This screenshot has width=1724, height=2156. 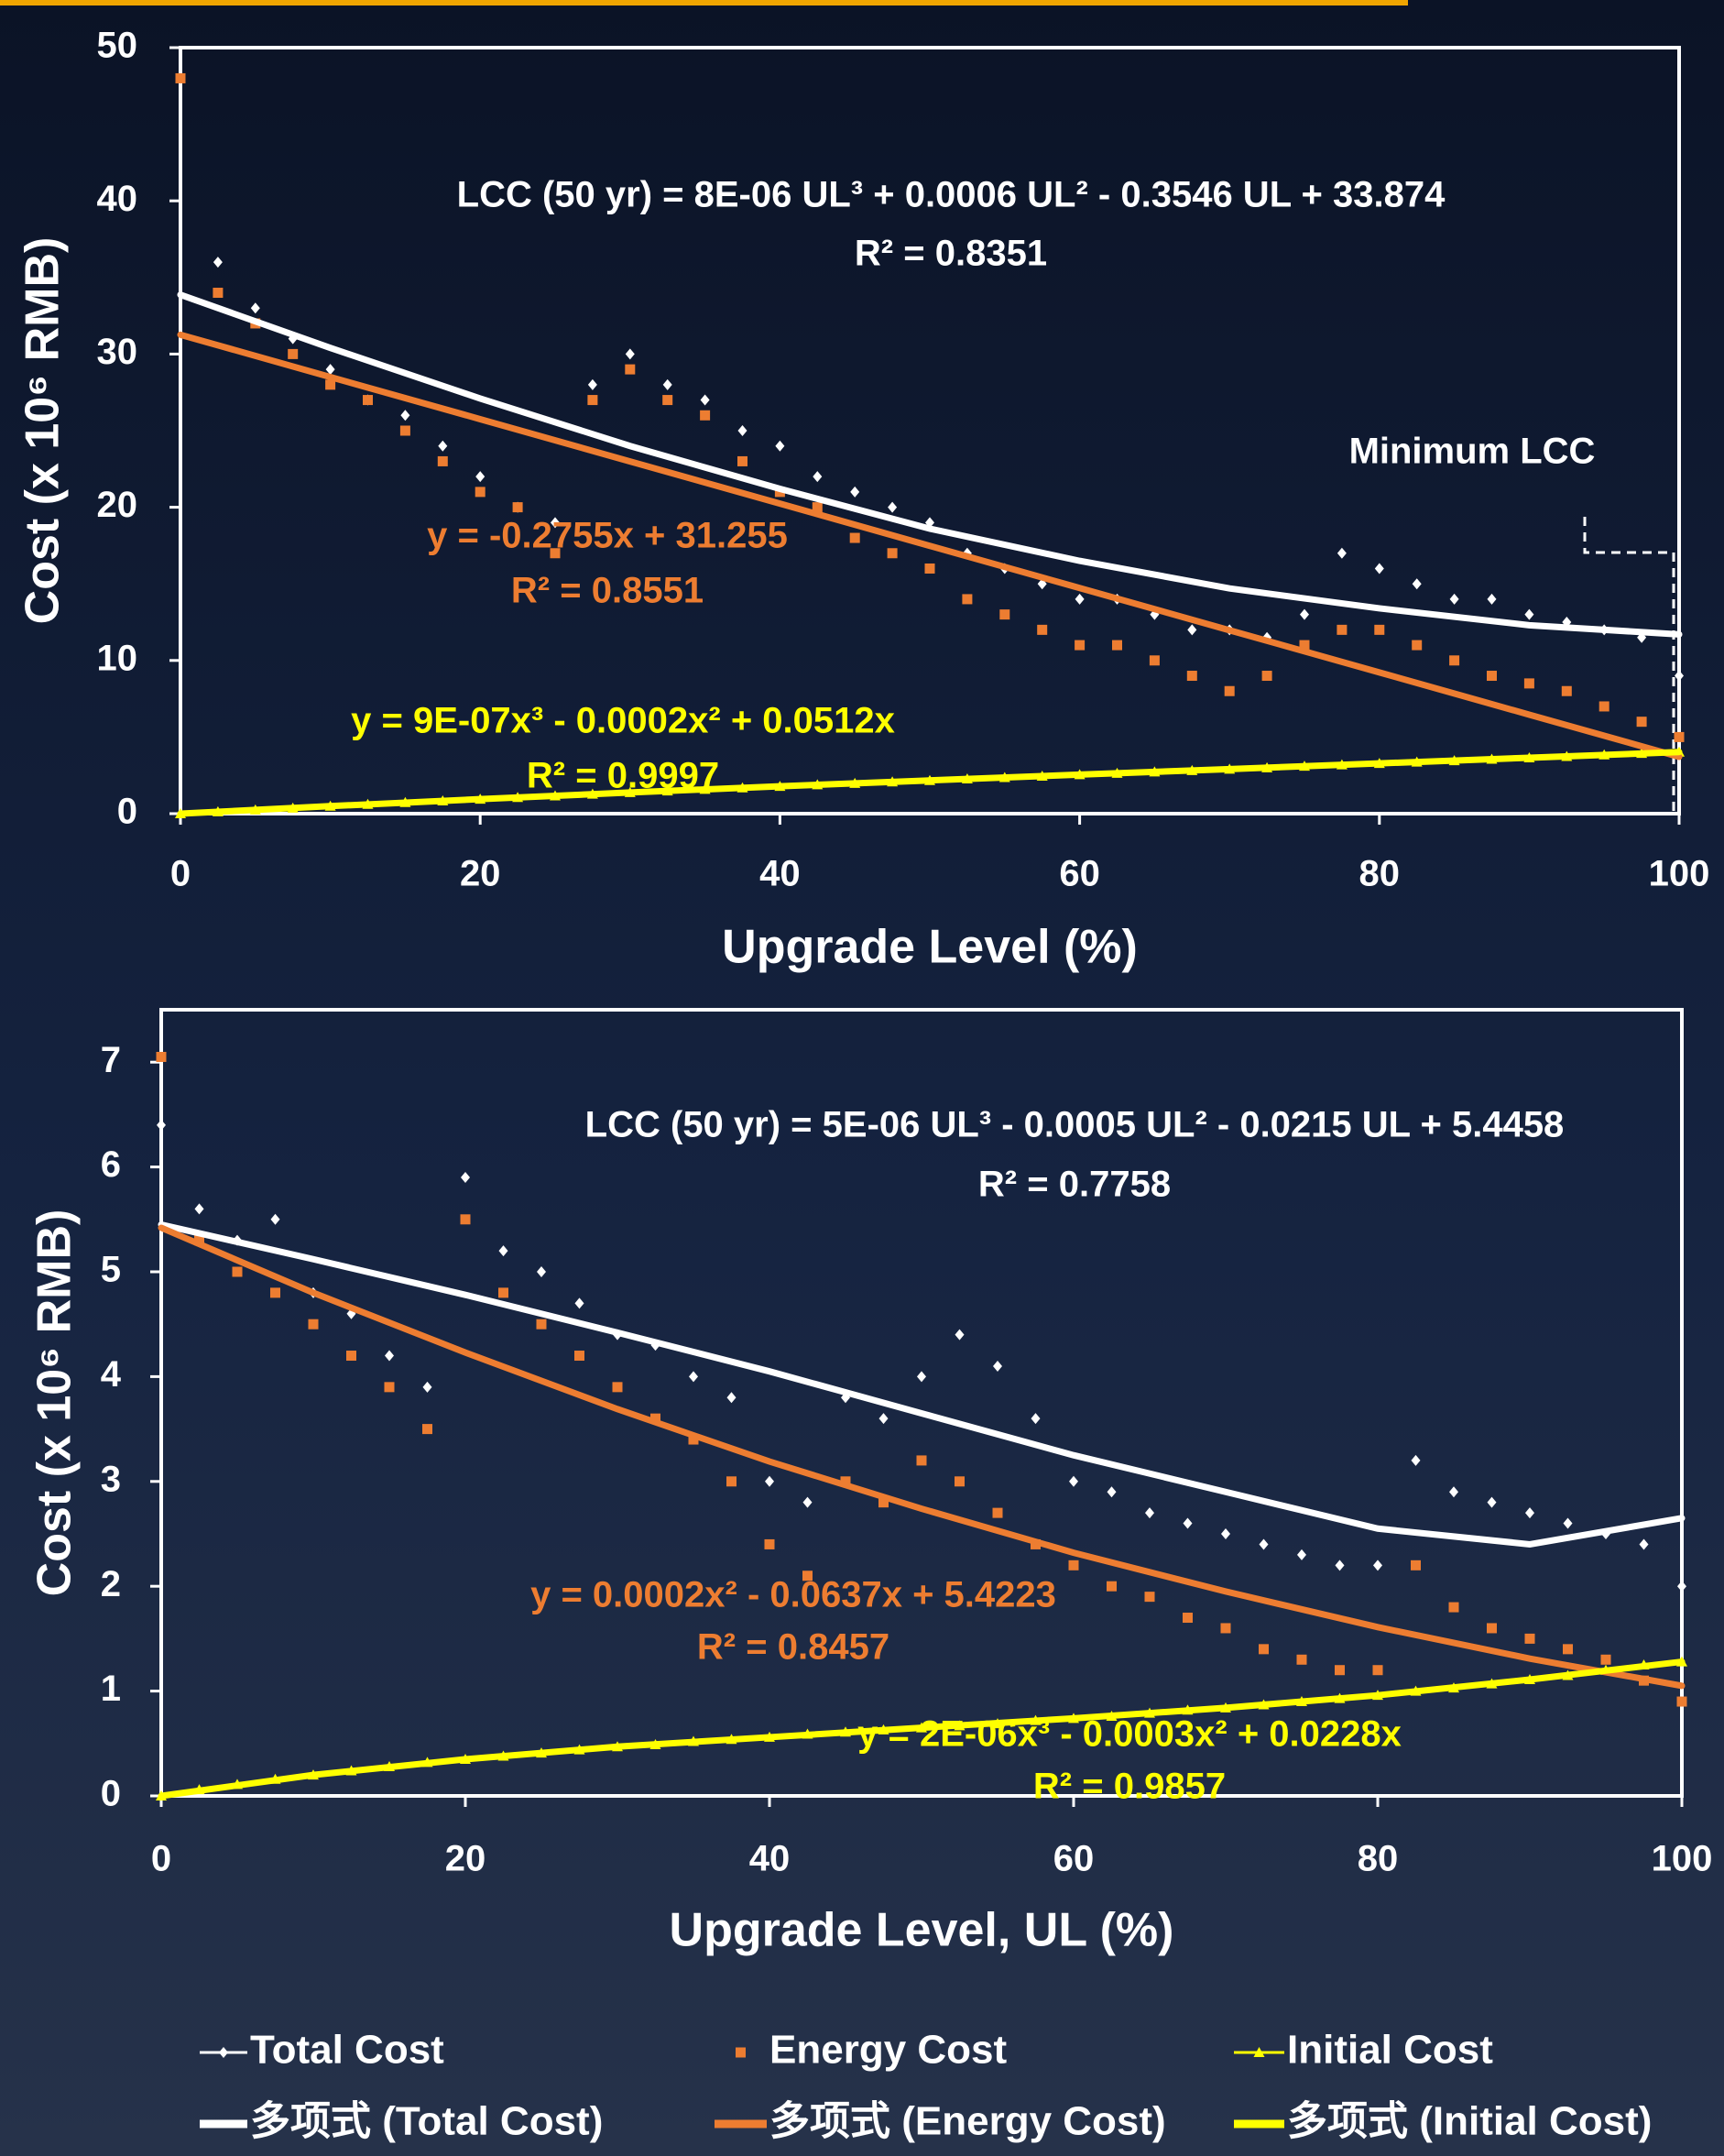 What do you see at coordinates (43, 431) in the screenshot?
I see `y-axis-label: Cost (x 10⁶ RMB)` at bounding box center [43, 431].